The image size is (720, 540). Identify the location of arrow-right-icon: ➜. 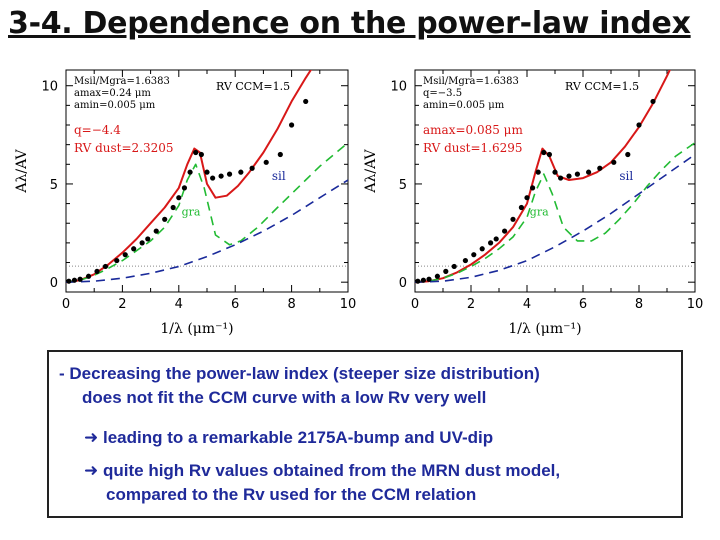
(91, 471).